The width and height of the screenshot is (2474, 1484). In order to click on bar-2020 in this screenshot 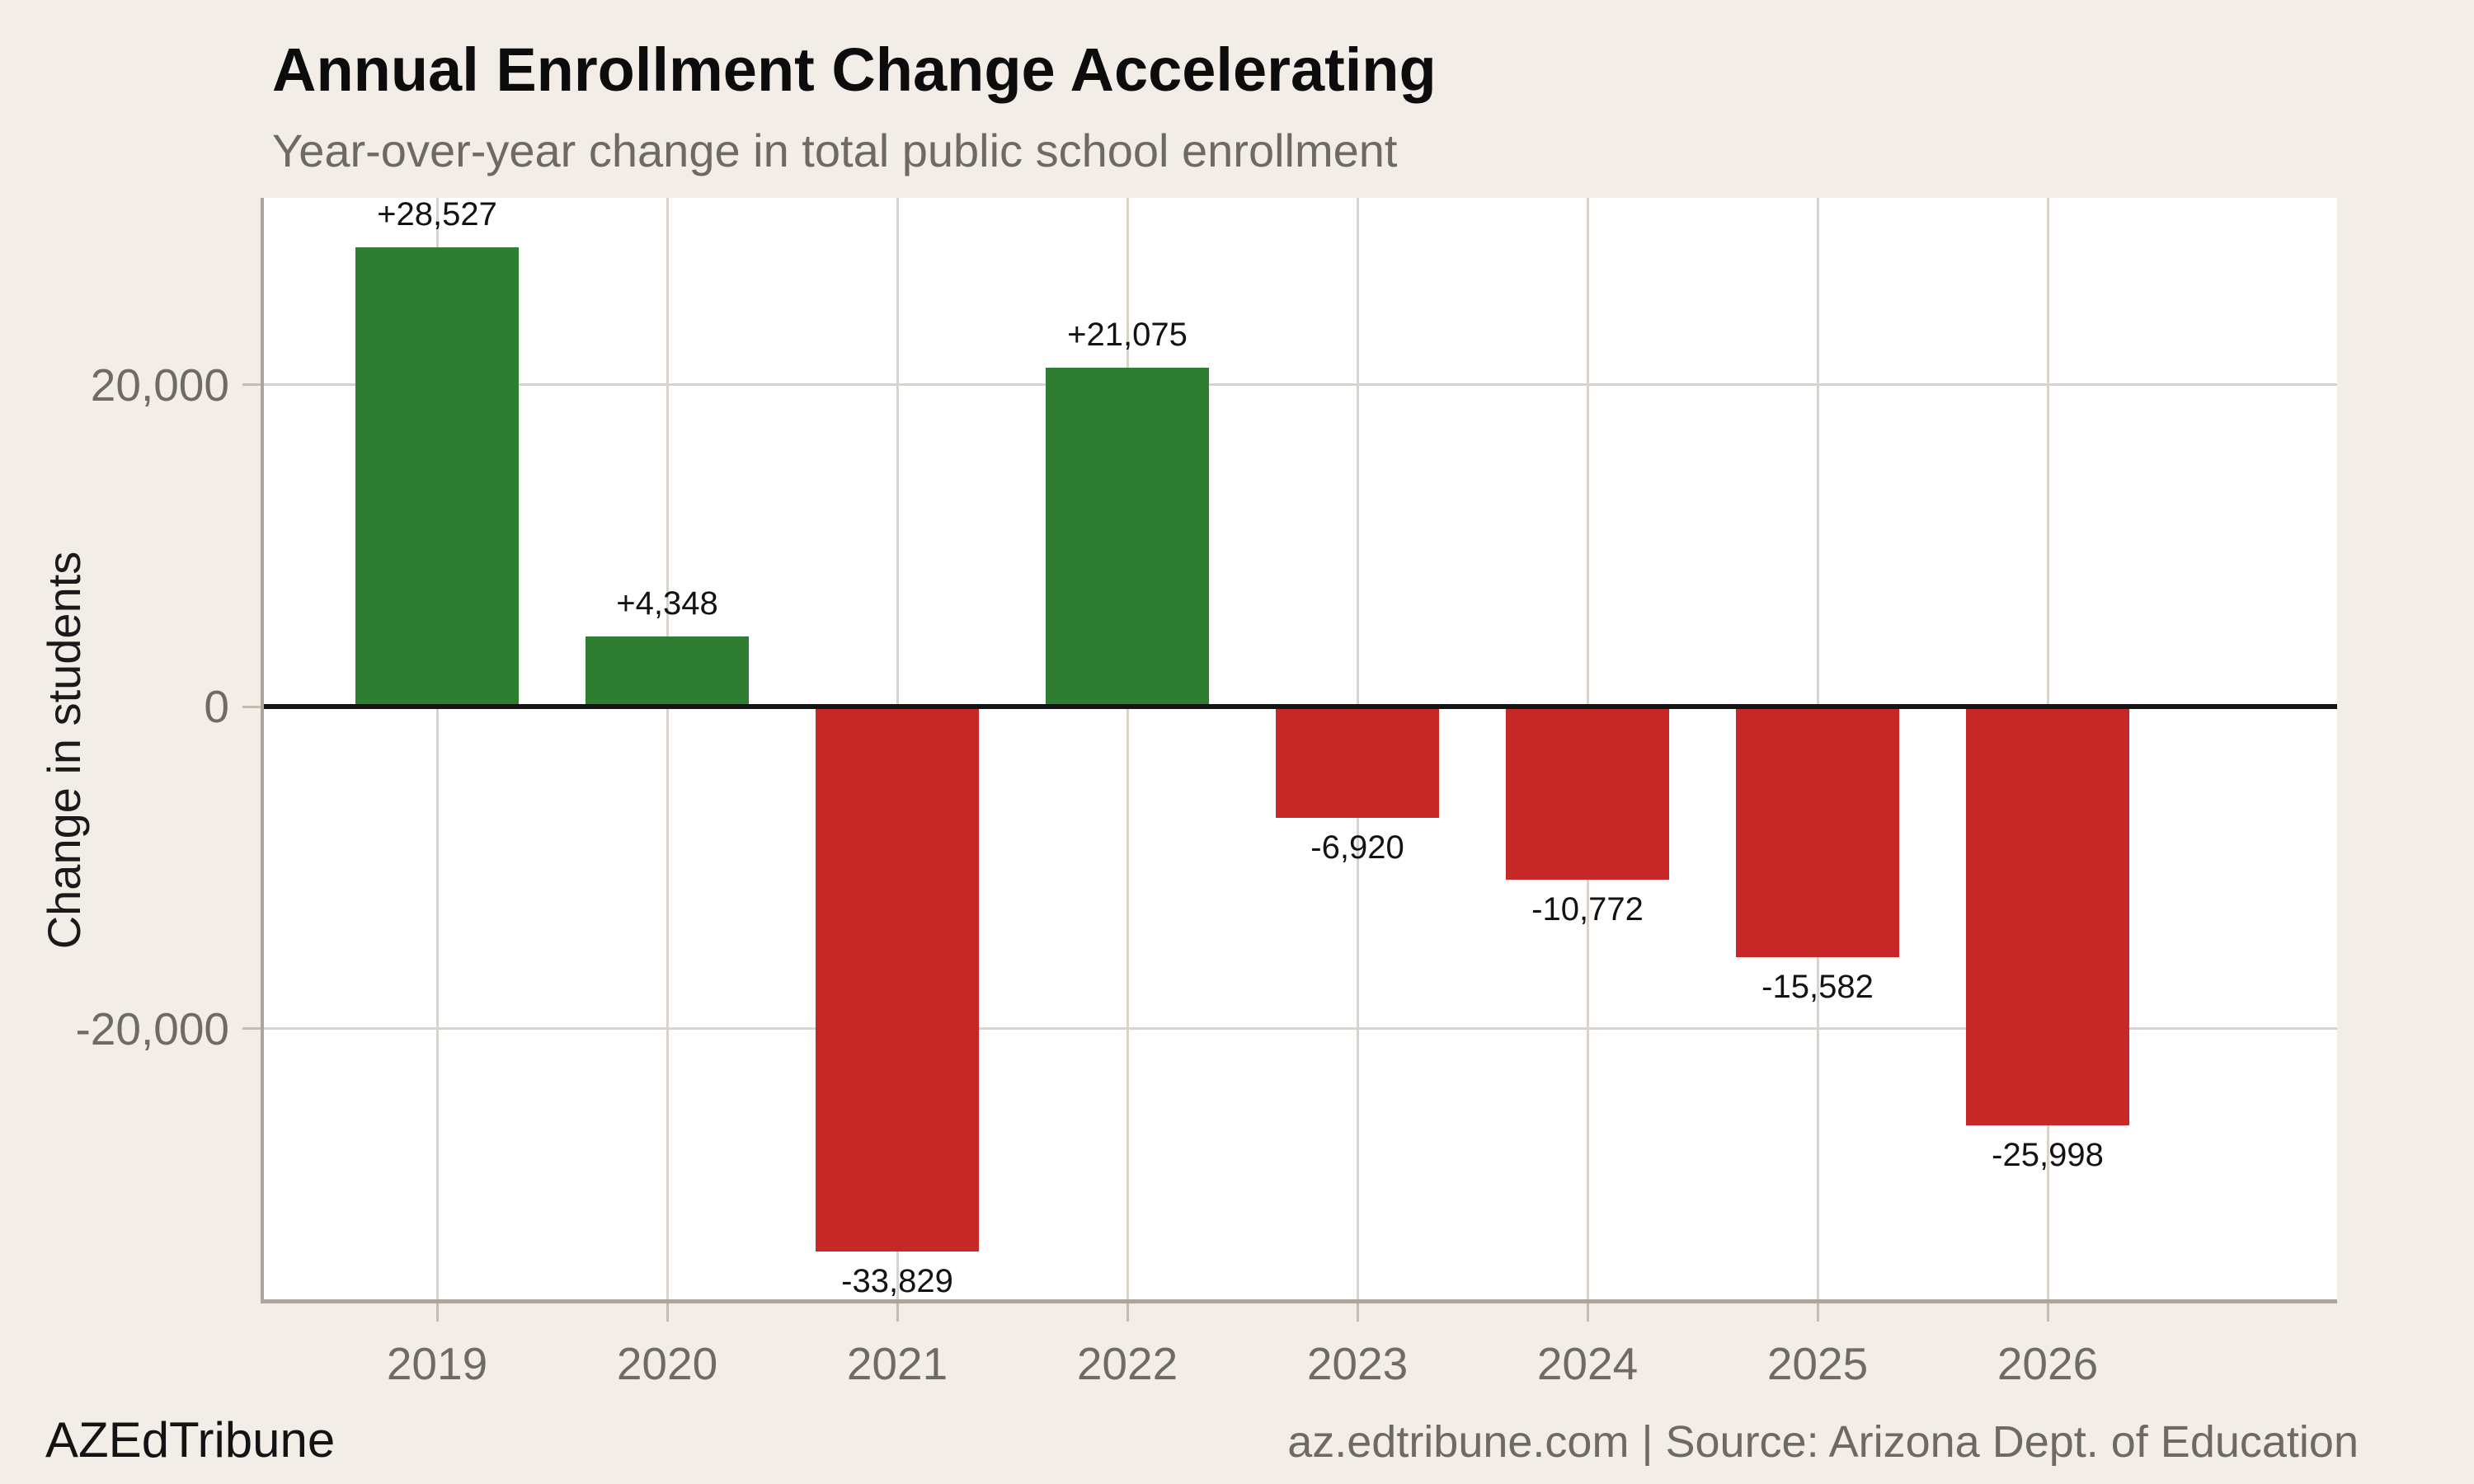, I will do `click(667, 671)`.